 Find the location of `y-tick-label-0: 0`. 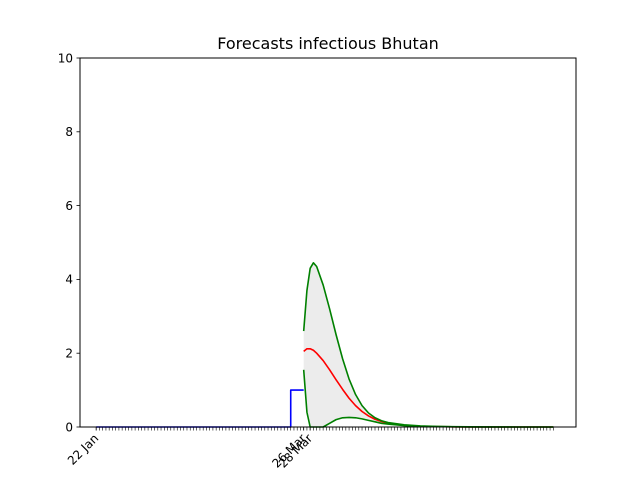

y-tick-label-0: 0 is located at coordinates (69, 427).